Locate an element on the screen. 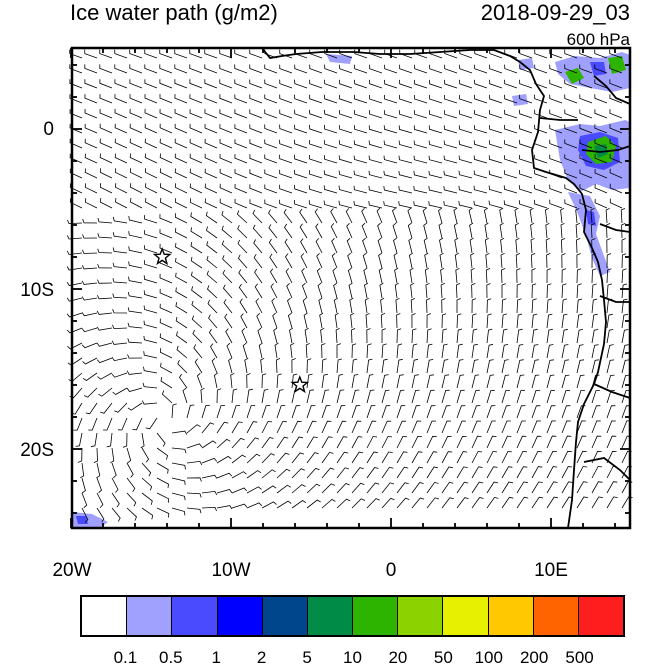  colorbar is located at coordinates (352, 616).